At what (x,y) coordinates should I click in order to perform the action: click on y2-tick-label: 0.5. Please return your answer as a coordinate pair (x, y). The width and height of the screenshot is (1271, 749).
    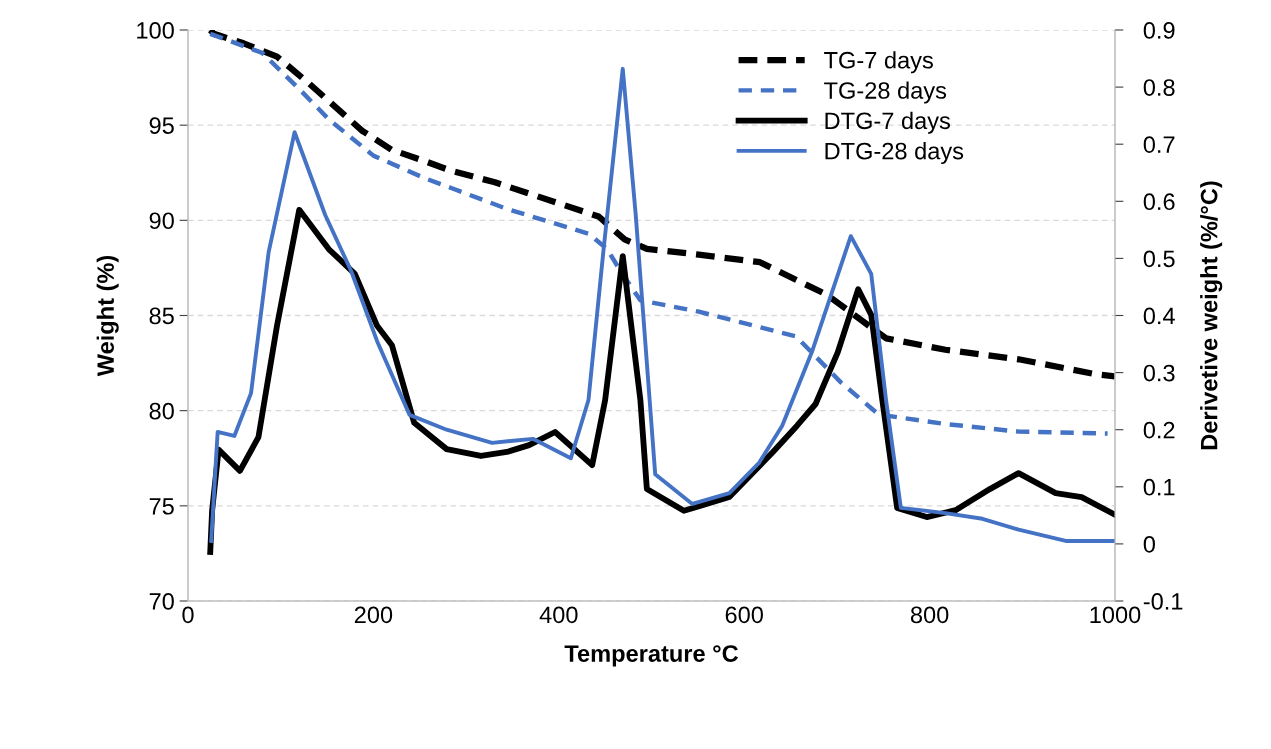
    Looking at the image, I should click on (1159, 259).